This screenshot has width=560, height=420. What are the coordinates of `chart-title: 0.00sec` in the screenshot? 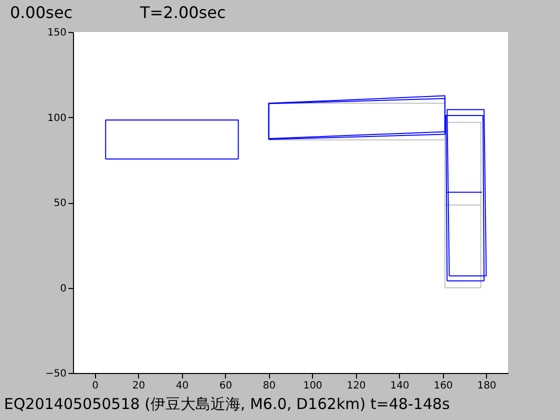 It's located at (41, 12).